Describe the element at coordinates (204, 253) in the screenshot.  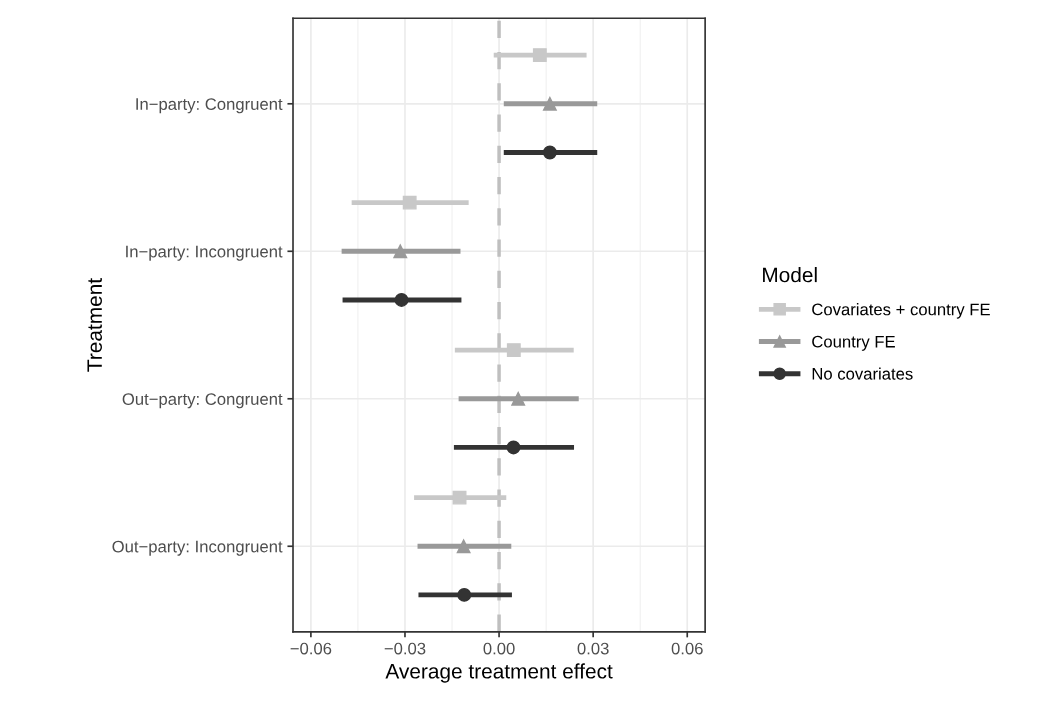
I see `y-tick-label: In−party: Incongruent` at that location.